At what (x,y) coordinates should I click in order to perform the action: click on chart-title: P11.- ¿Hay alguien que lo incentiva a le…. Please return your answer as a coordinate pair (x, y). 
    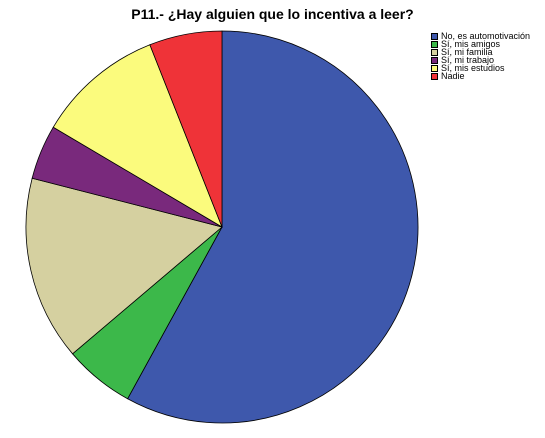
    Looking at the image, I should click on (272, 14).